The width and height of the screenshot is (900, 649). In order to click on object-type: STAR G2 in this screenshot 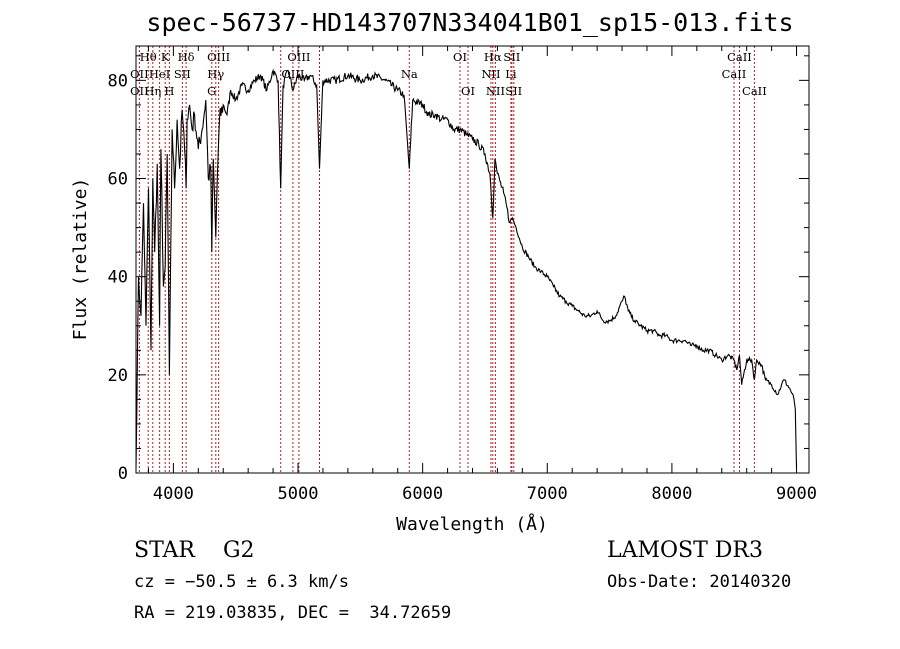, I will do `click(194, 550)`.